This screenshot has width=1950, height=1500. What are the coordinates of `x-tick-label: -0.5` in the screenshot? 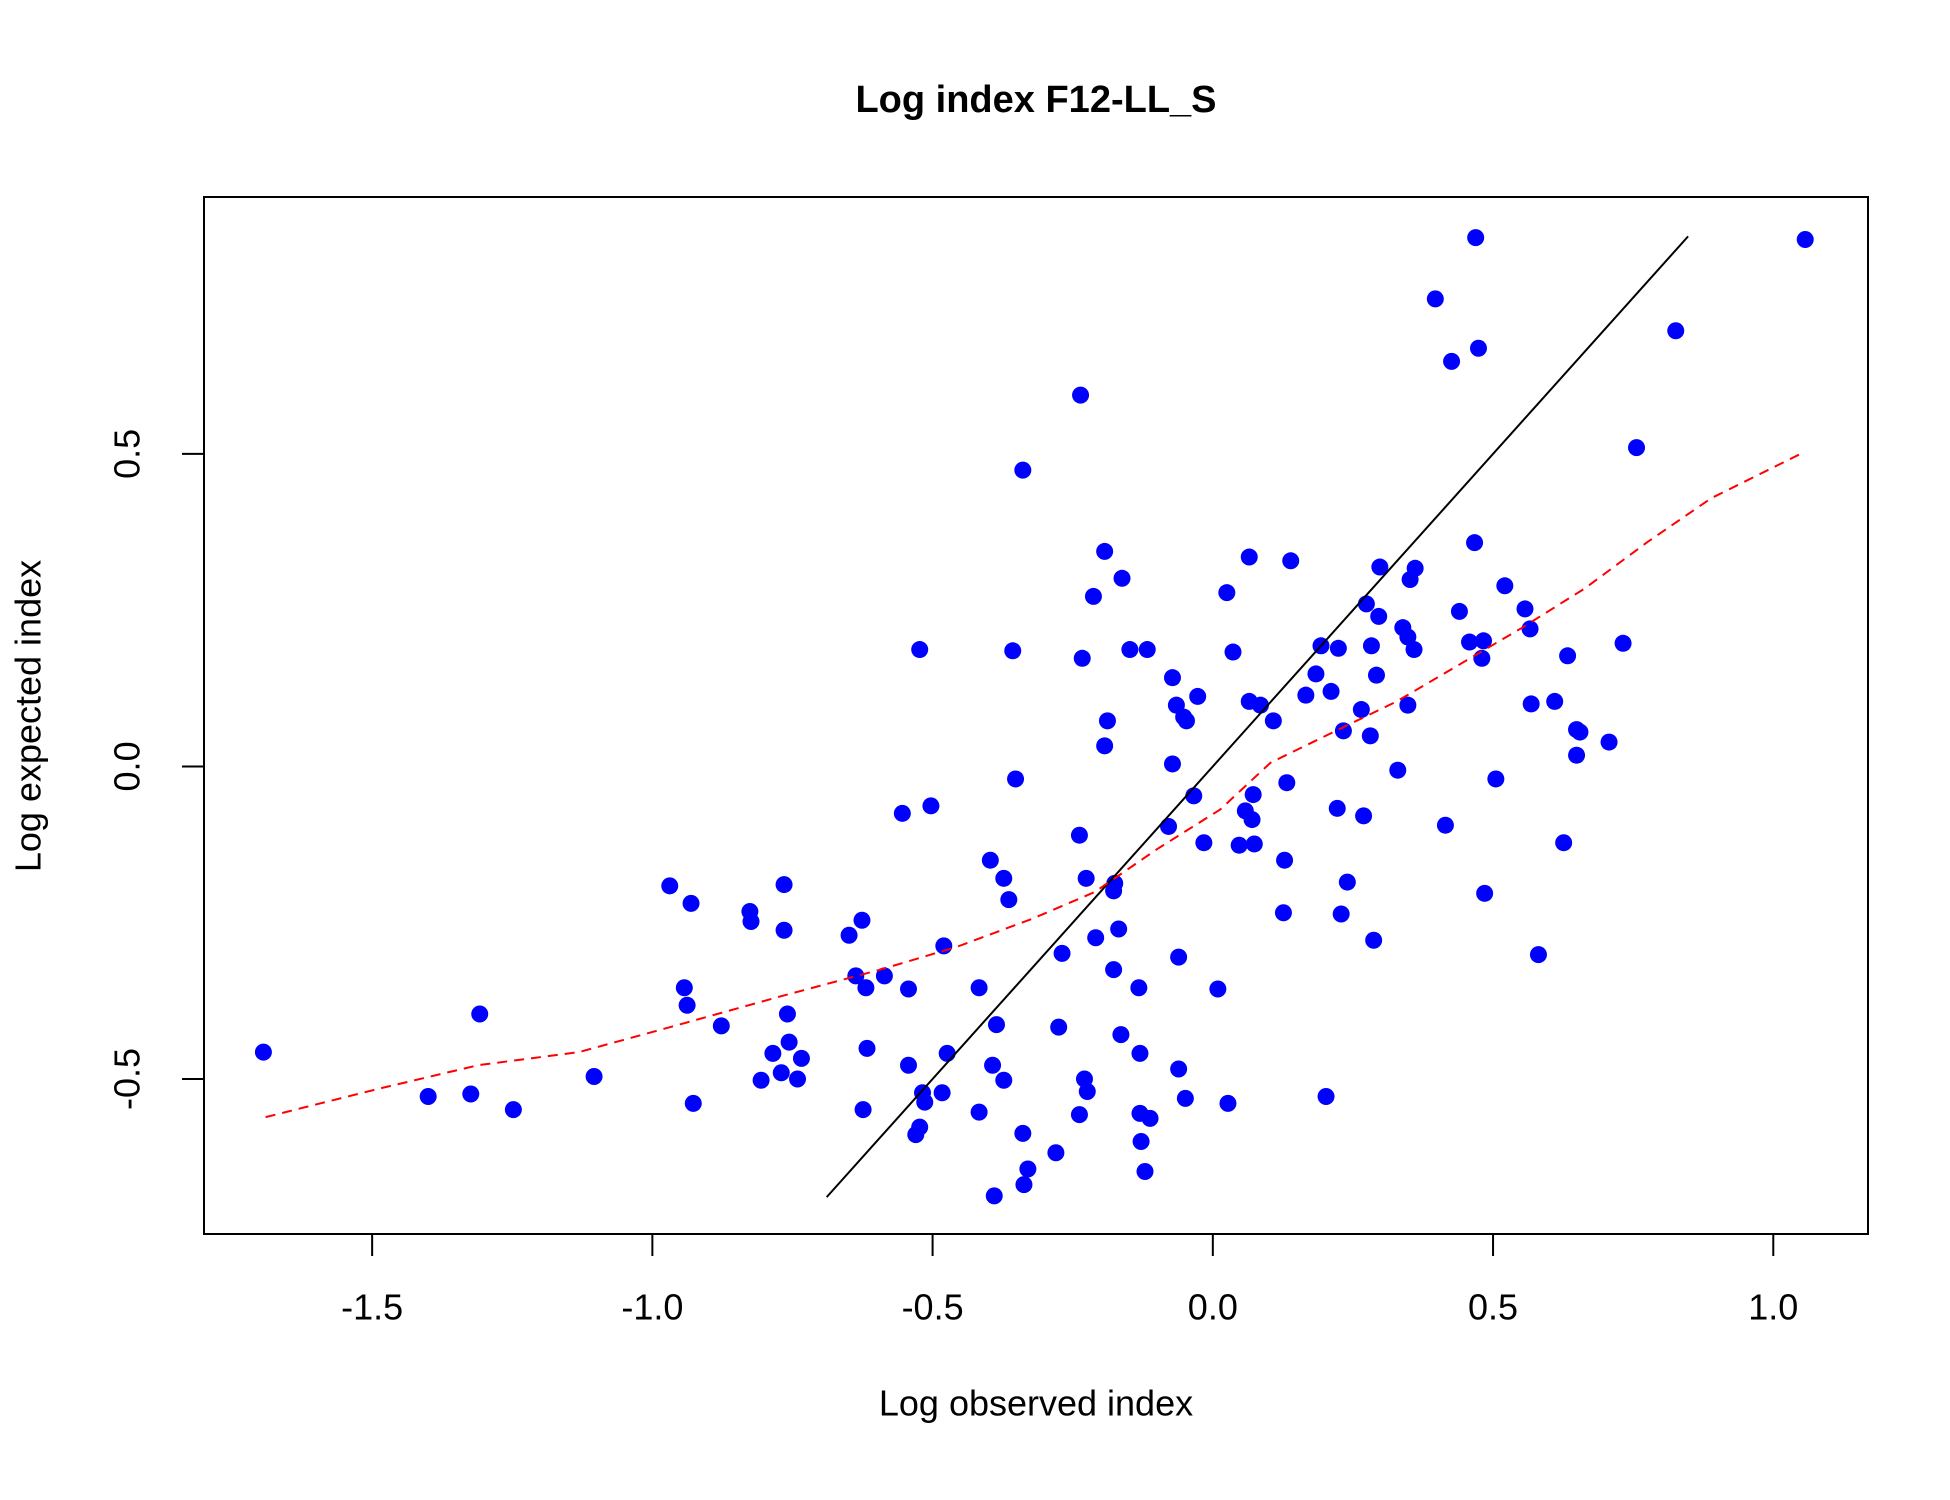 It's located at (933, 1307).